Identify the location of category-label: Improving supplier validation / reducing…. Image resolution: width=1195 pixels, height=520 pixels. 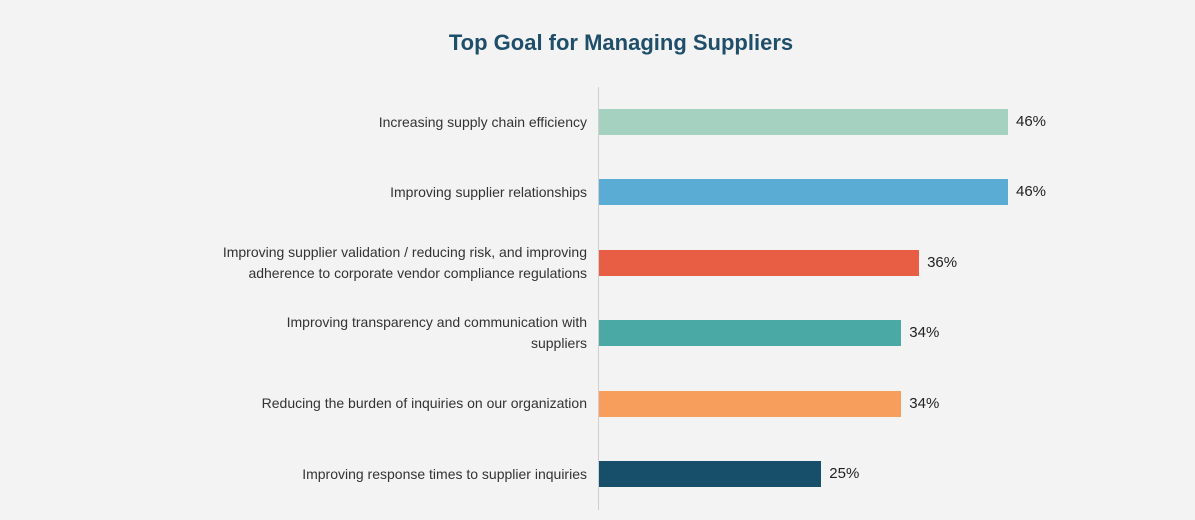
(404, 262).